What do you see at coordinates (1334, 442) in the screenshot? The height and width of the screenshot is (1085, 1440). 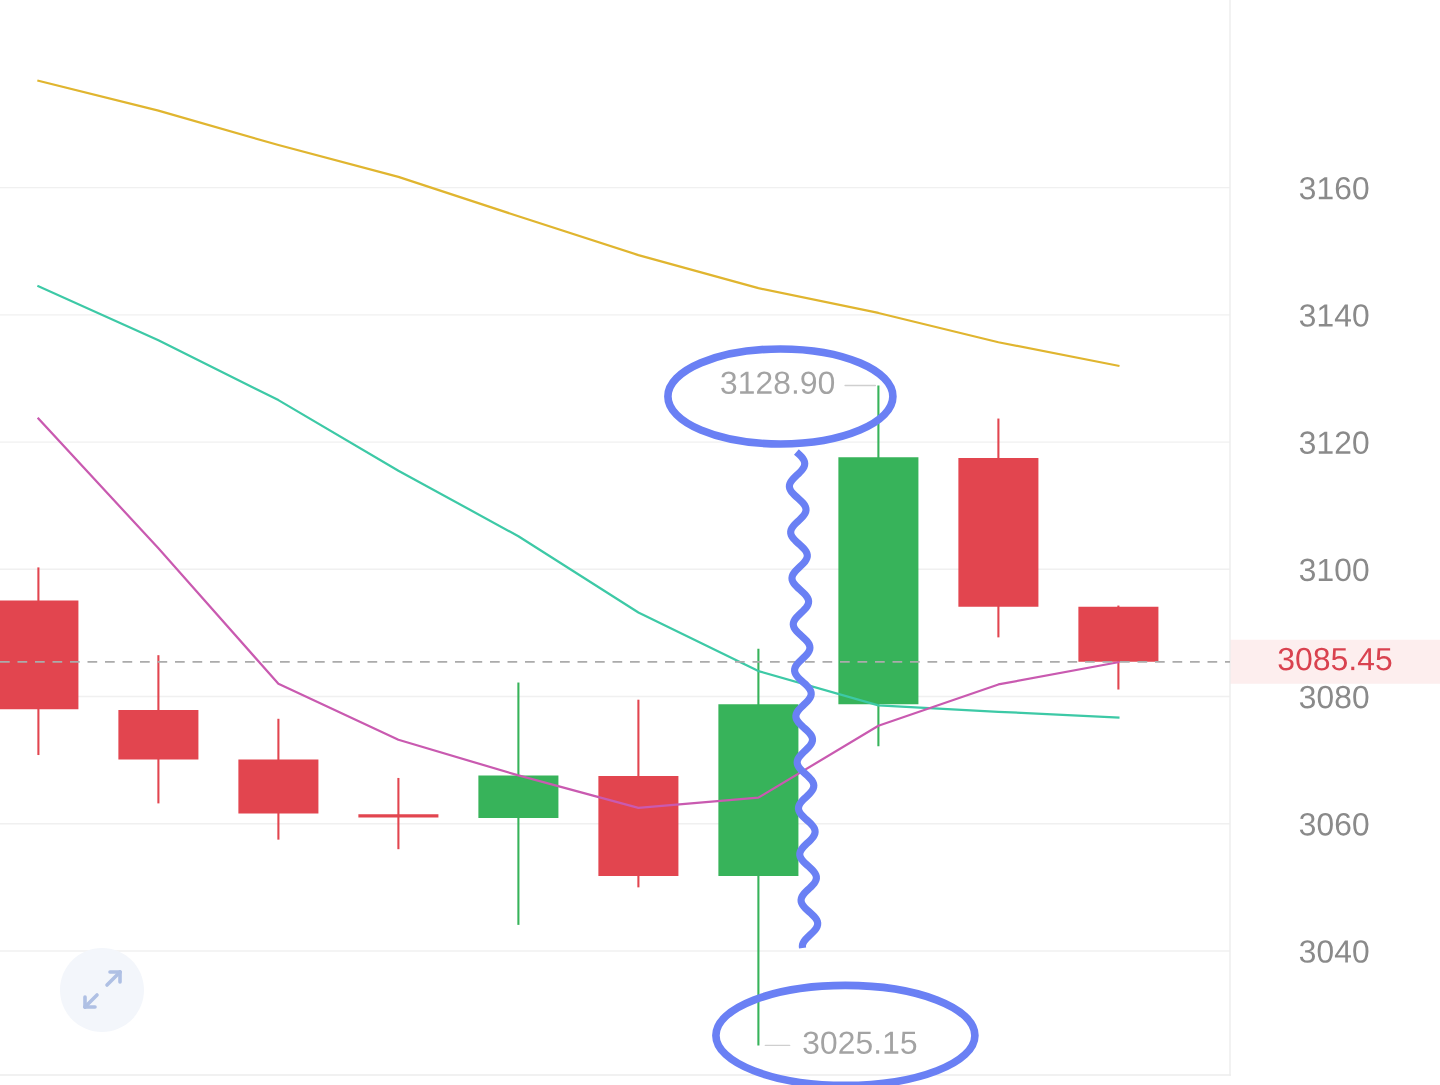 I see `y-tick-label: 3120` at bounding box center [1334, 442].